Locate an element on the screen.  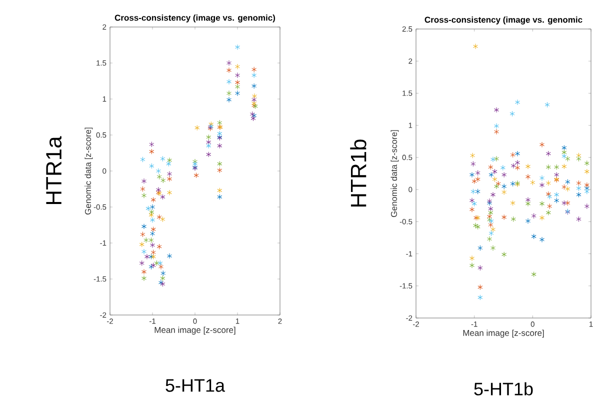
chart-title: Cross-consistency (image vs. genomic) is located at coordinates (195, 18).